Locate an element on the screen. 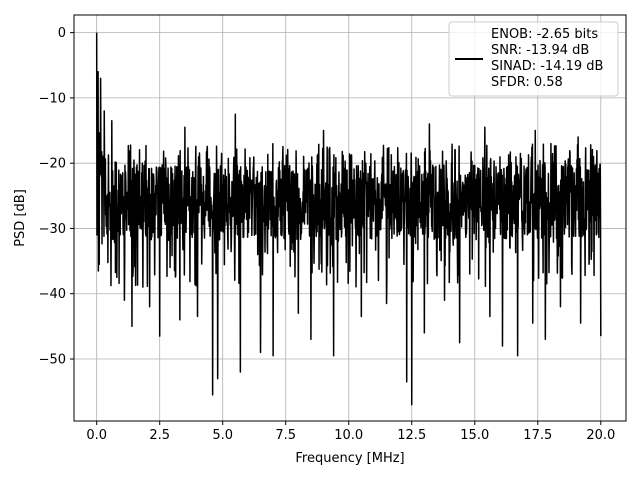 Image resolution: width=640 pixels, height=480 pixels. legend-line-enob: ENOB: -2.65 bits is located at coordinates (544, 34).